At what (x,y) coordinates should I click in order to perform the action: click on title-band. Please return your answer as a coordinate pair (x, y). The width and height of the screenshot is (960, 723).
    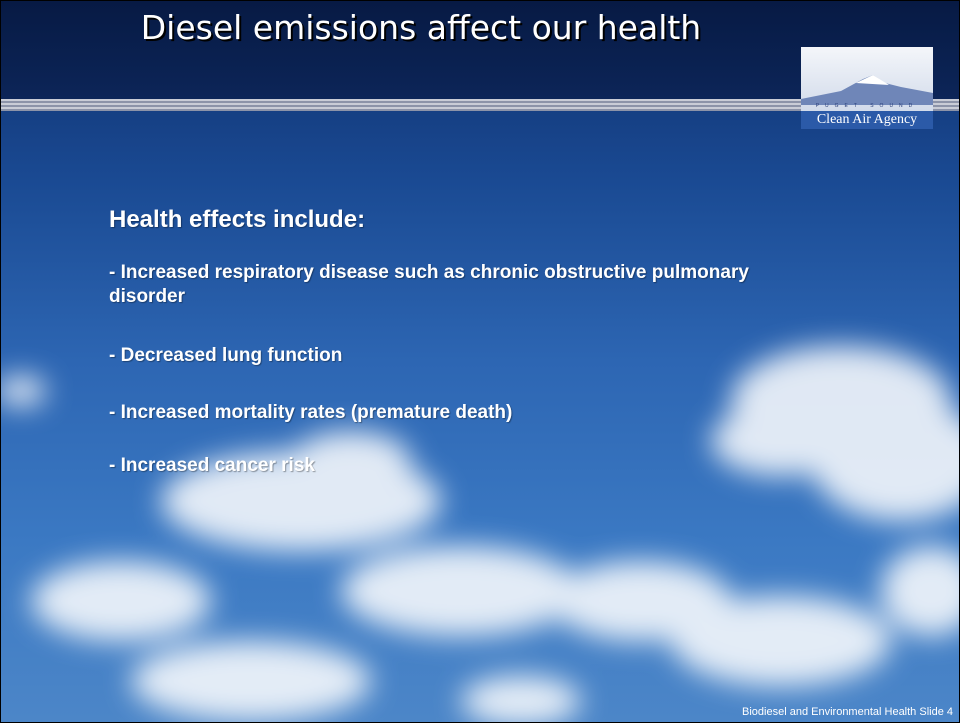
    Looking at the image, I should click on (480, 50).